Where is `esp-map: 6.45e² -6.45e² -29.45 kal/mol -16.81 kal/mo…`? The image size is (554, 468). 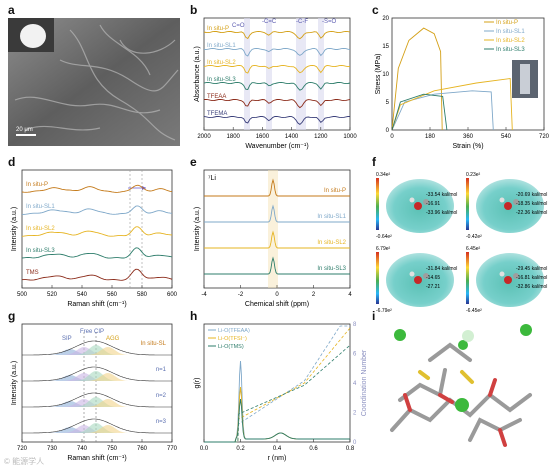 esp-map: 6.45e² -6.45e² -29.45 kal/mol -16.81 kal/mo… is located at coordinates (506, 280).